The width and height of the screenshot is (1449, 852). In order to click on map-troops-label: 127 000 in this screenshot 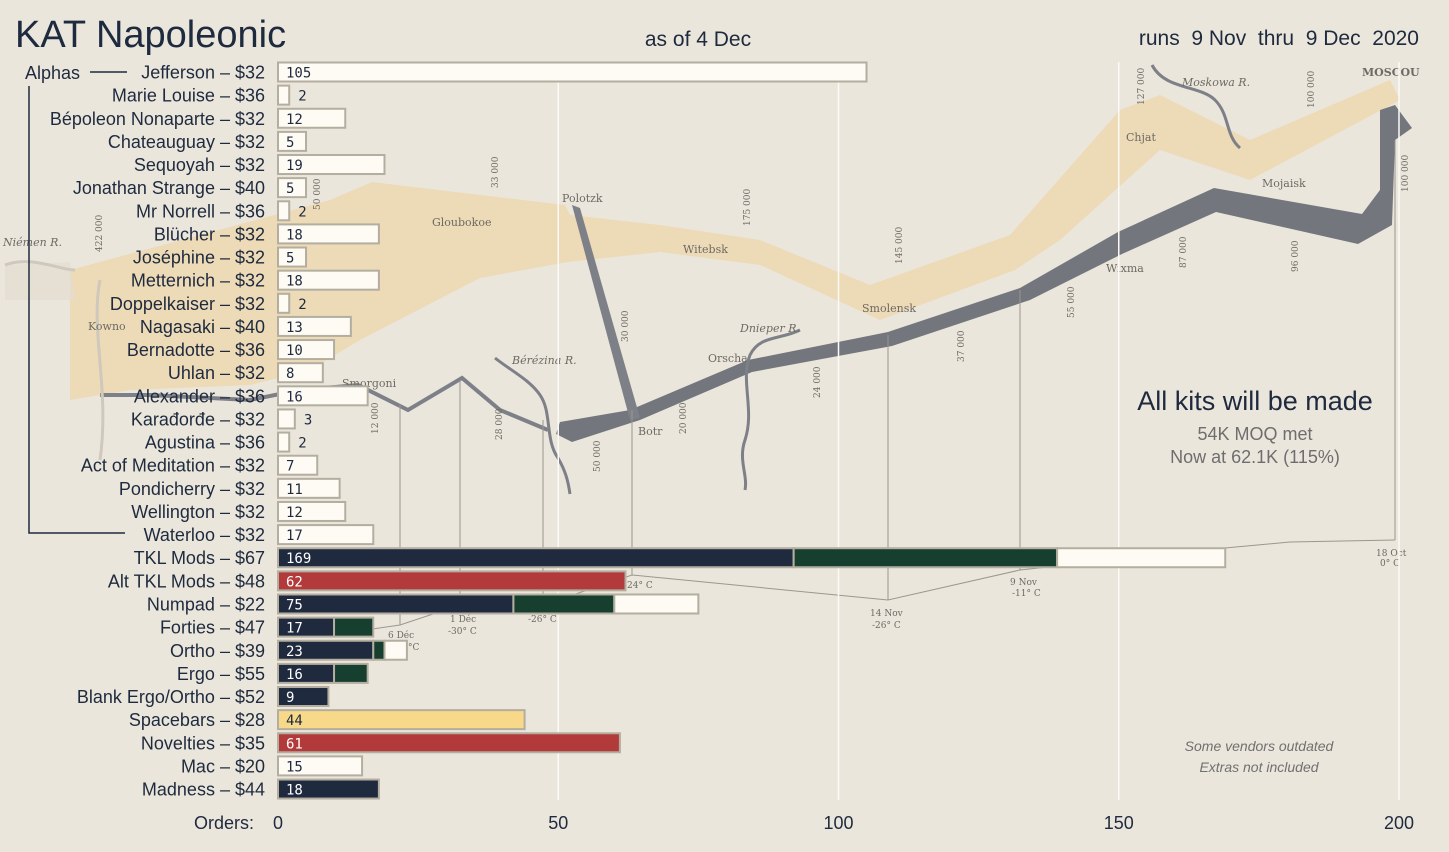, I will do `click(1142, 86)`.